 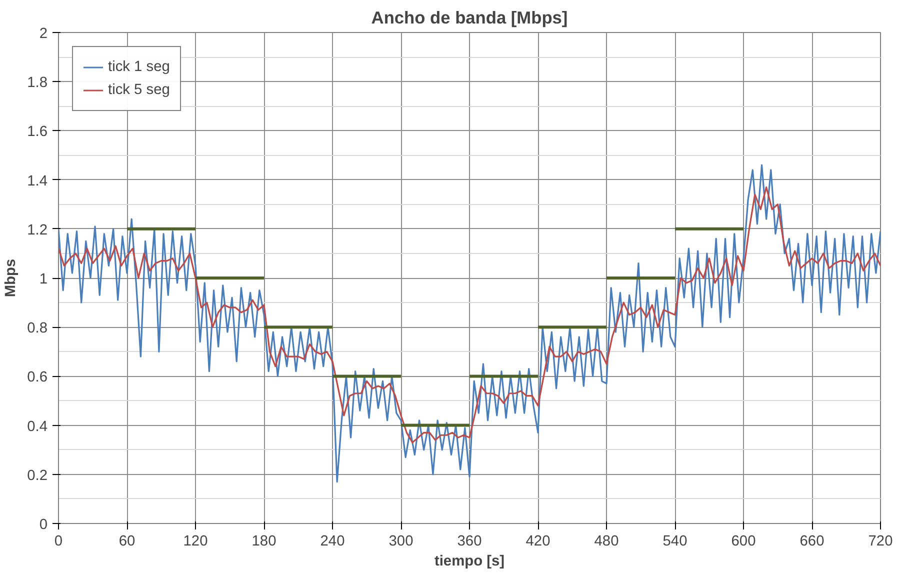 What do you see at coordinates (37, 132) in the screenshot?
I see `y-tick-label: 1.6` at bounding box center [37, 132].